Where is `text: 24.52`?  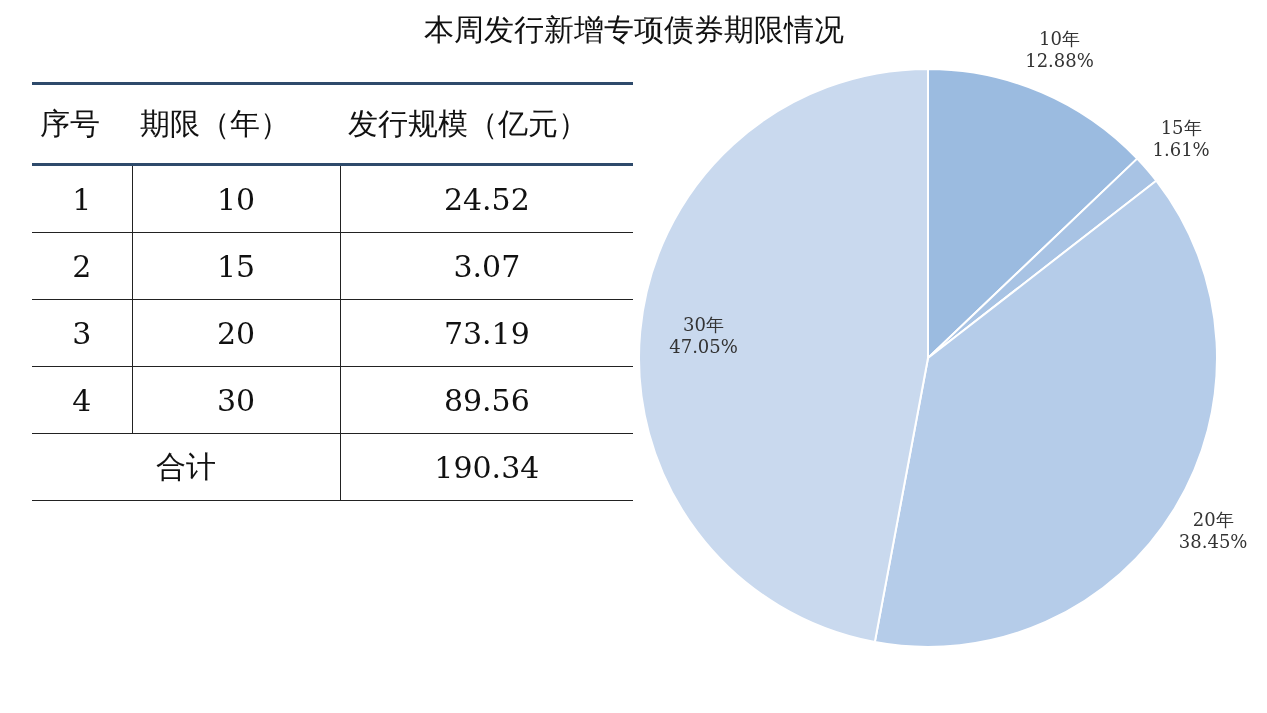 text: 24.52 is located at coordinates (486, 198).